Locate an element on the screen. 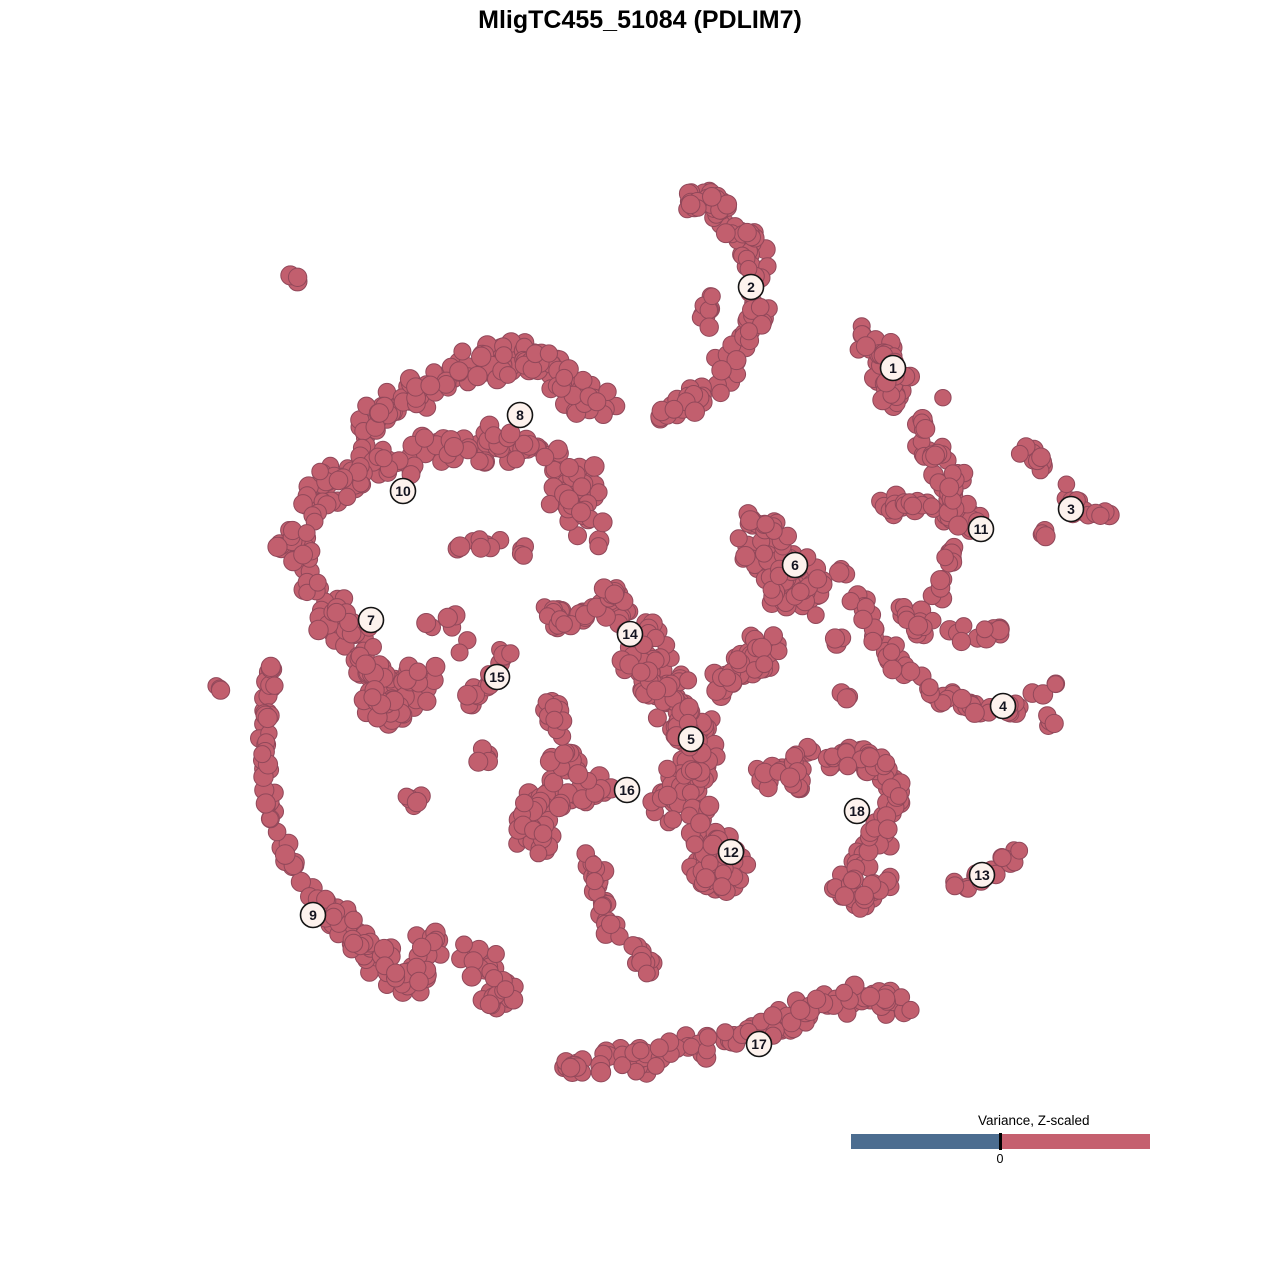 This screenshot has height=1280, width=1280. cluster-label-text: 7 is located at coordinates (371, 620).